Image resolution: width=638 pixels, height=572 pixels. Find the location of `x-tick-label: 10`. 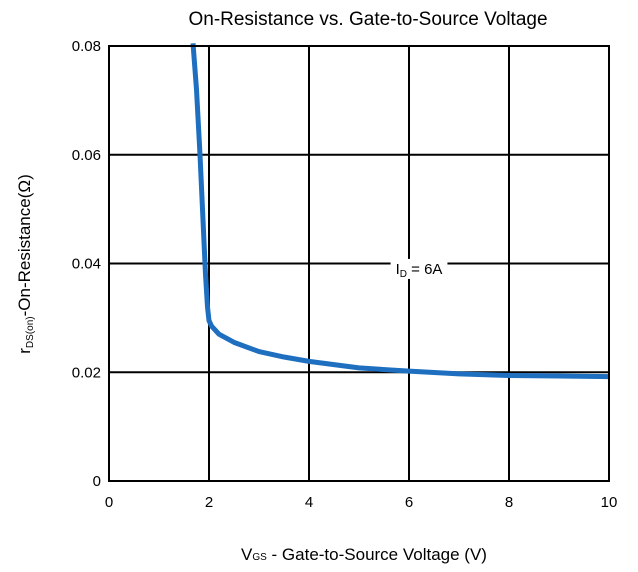

x-tick-label: 10 is located at coordinates (609, 502).